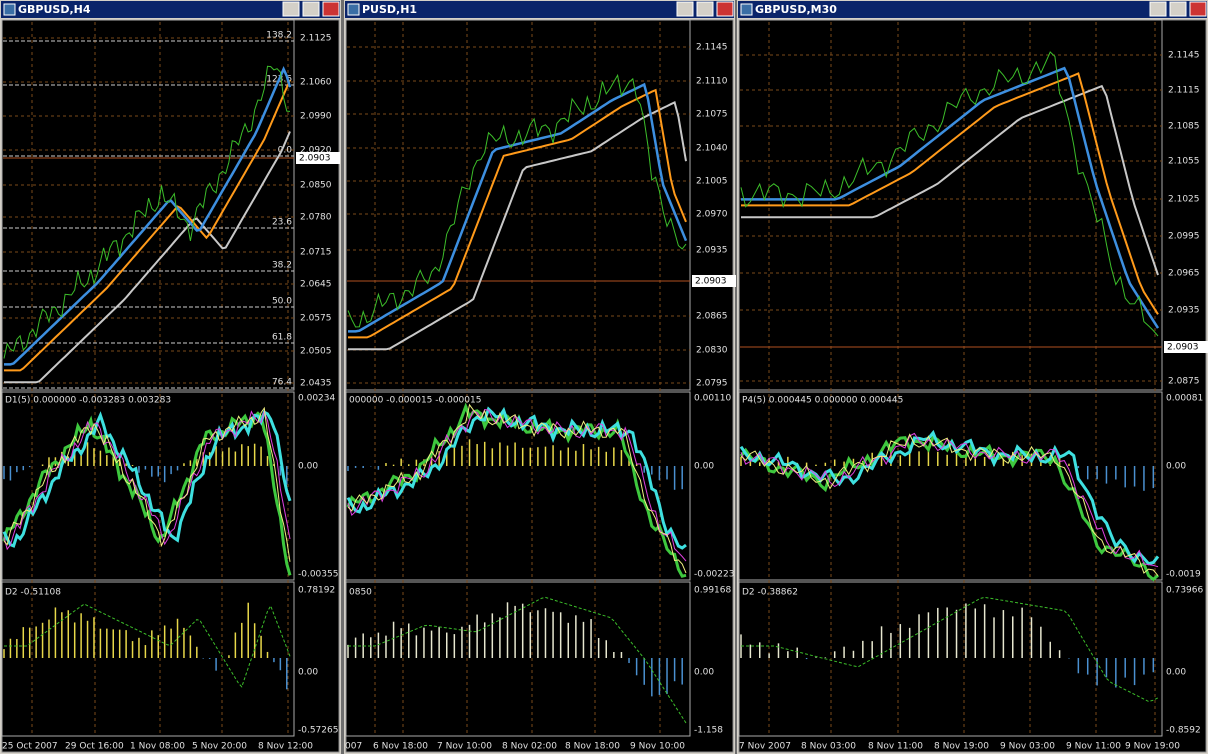 The height and width of the screenshot is (754, 1208). Describe the element at coordinates (316, 399) in the screenshot. I see `indicator-scale: 0.00234` at that location.